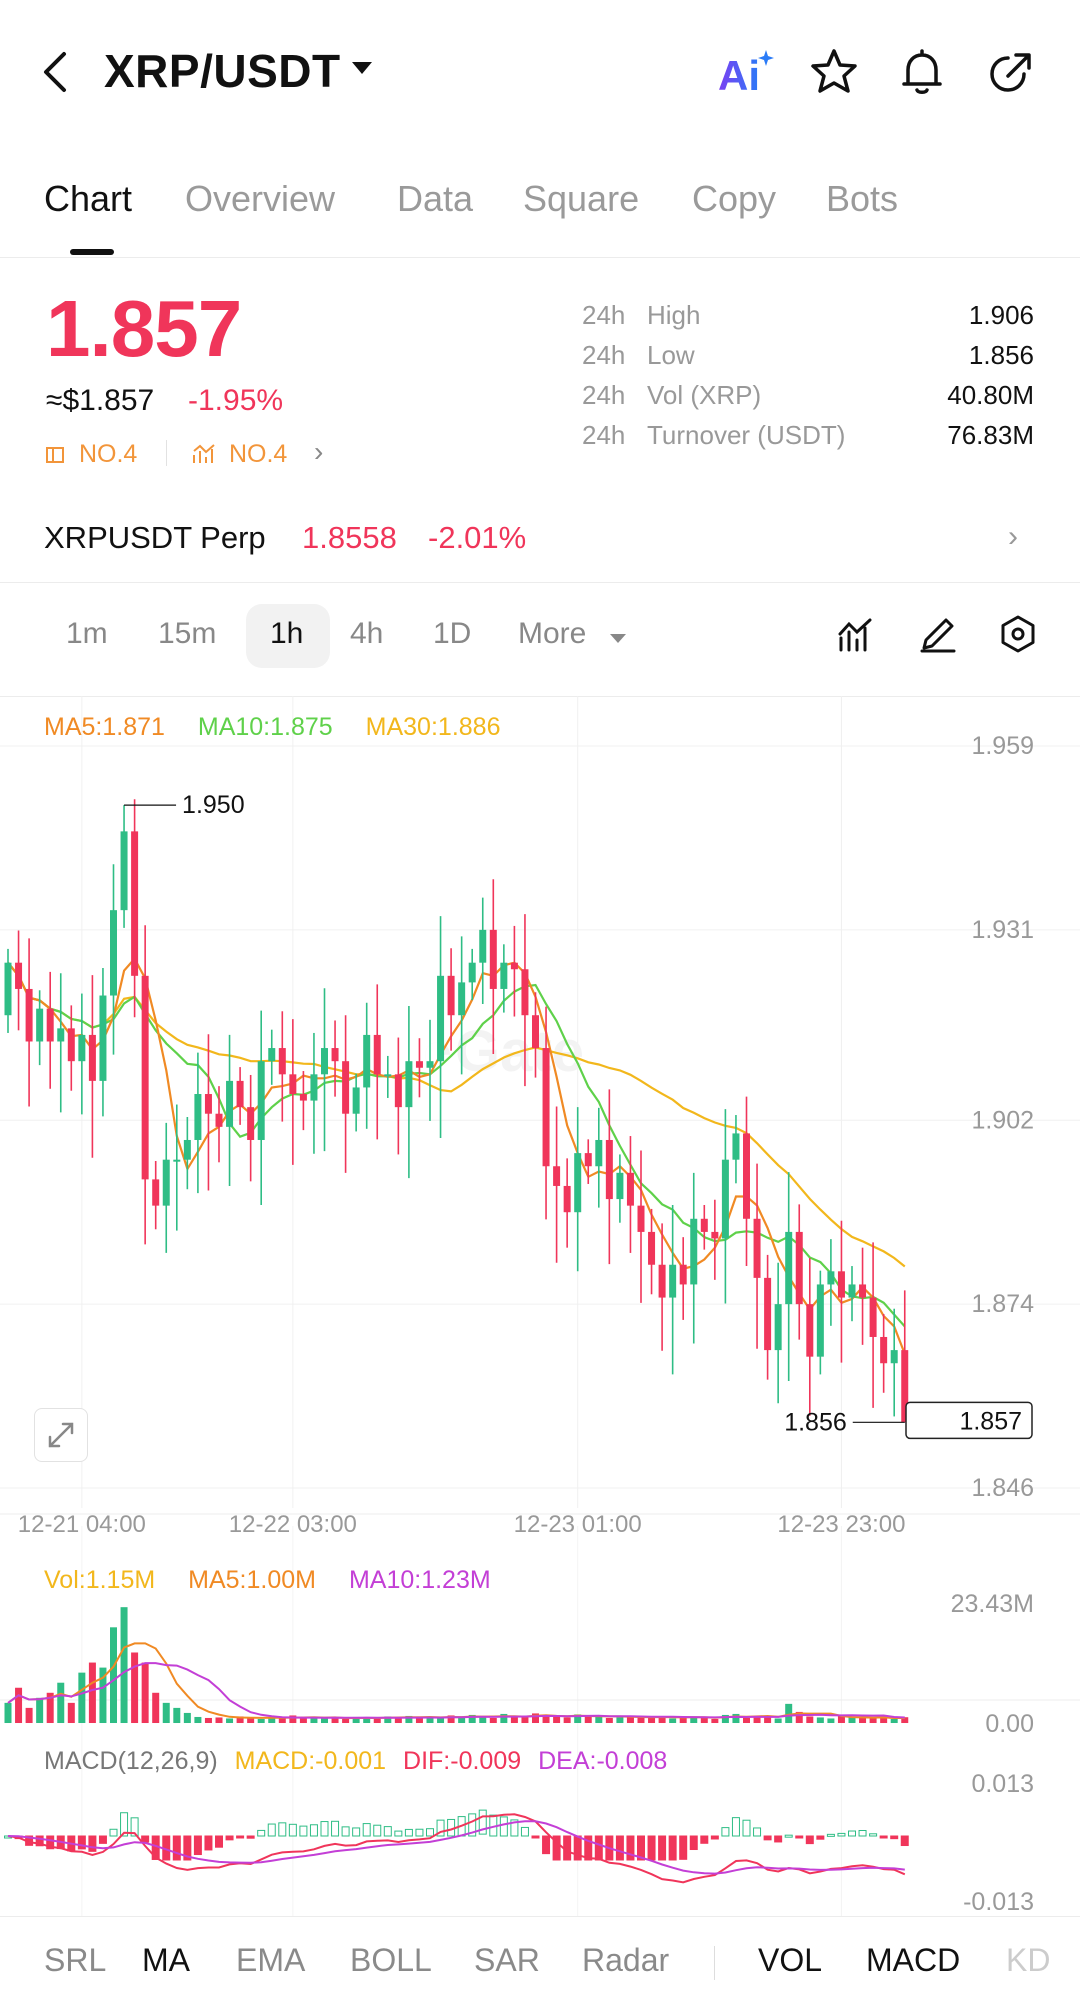  I want to click on indicator-ema: EMA, so click(271, 1960).